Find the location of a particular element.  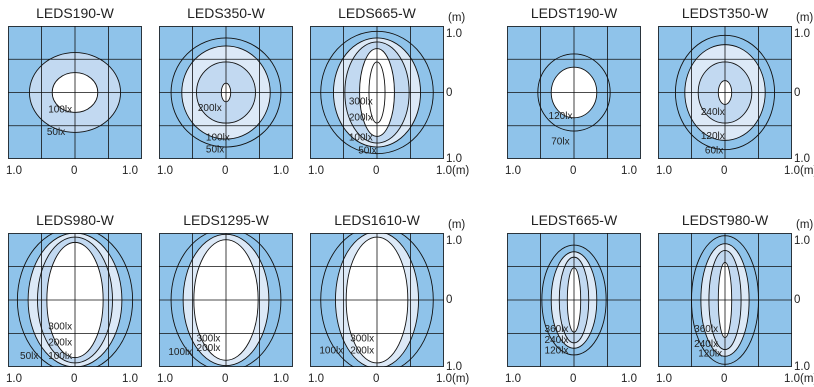

panel-title: LEDS1610-W is located at coordinates (377, 220).